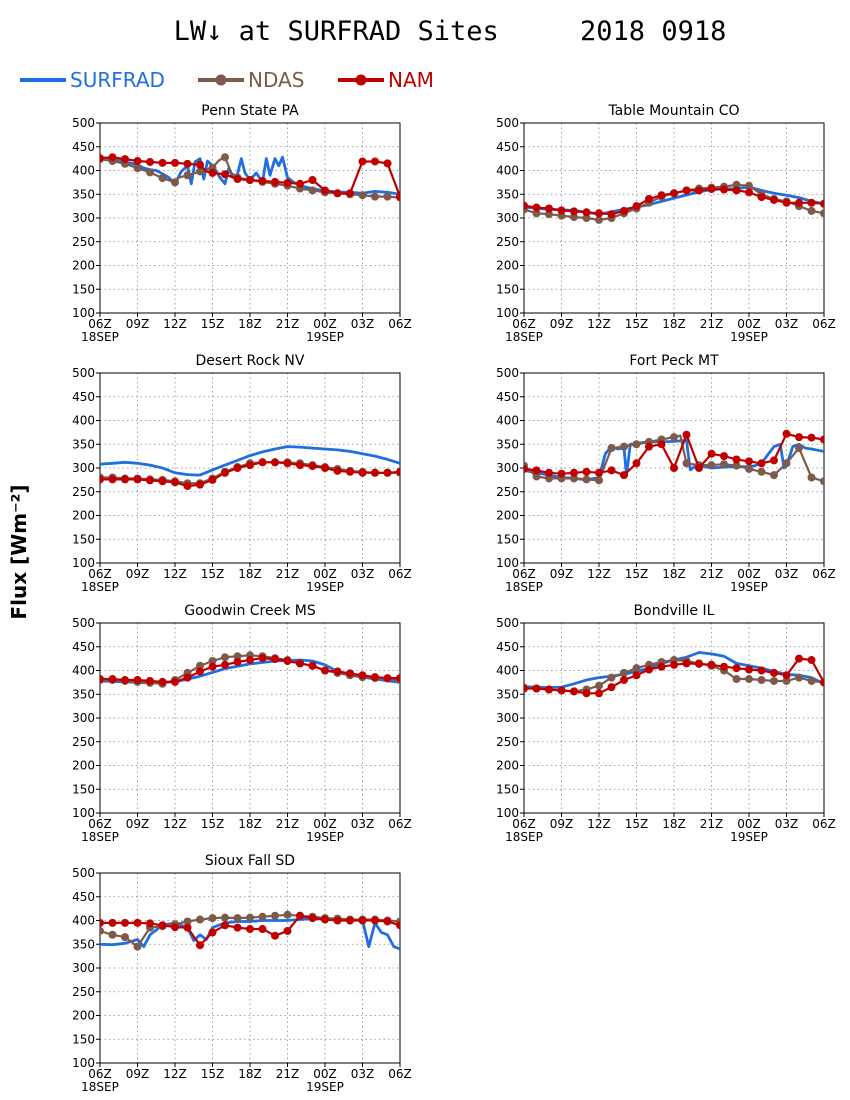  What do you see at coordinates (787, 824) in the screenshot?
I see `x-tick-label: 03Z` at bounding box center [787, 824].